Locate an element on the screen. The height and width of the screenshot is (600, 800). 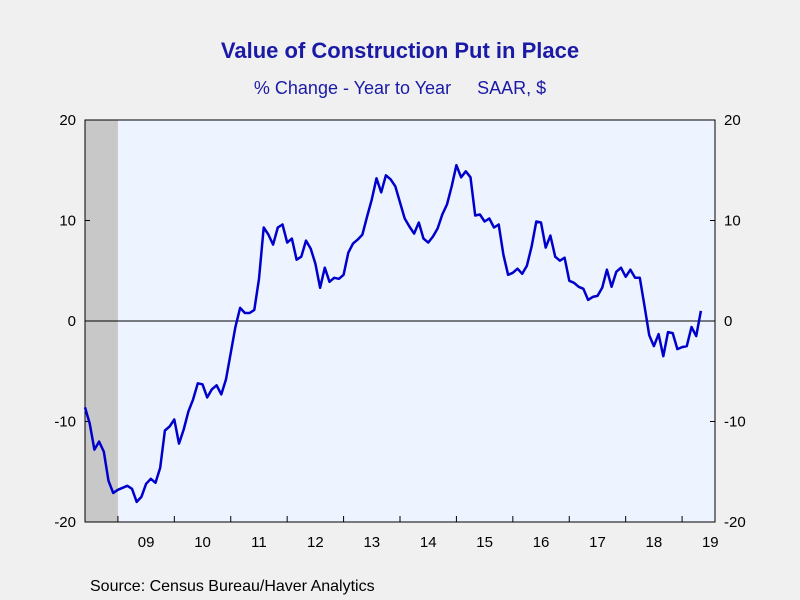
y-tick-label-left: 0 is located at coordinates (72, 321).